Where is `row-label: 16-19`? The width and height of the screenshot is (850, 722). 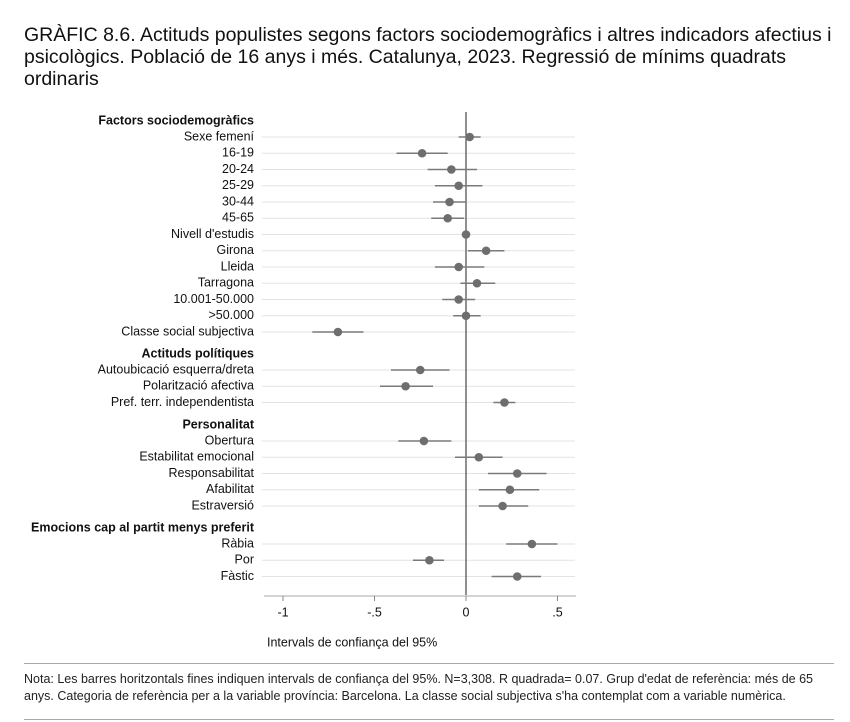 row-label: 16-19 is located at coordinates (238, 153).